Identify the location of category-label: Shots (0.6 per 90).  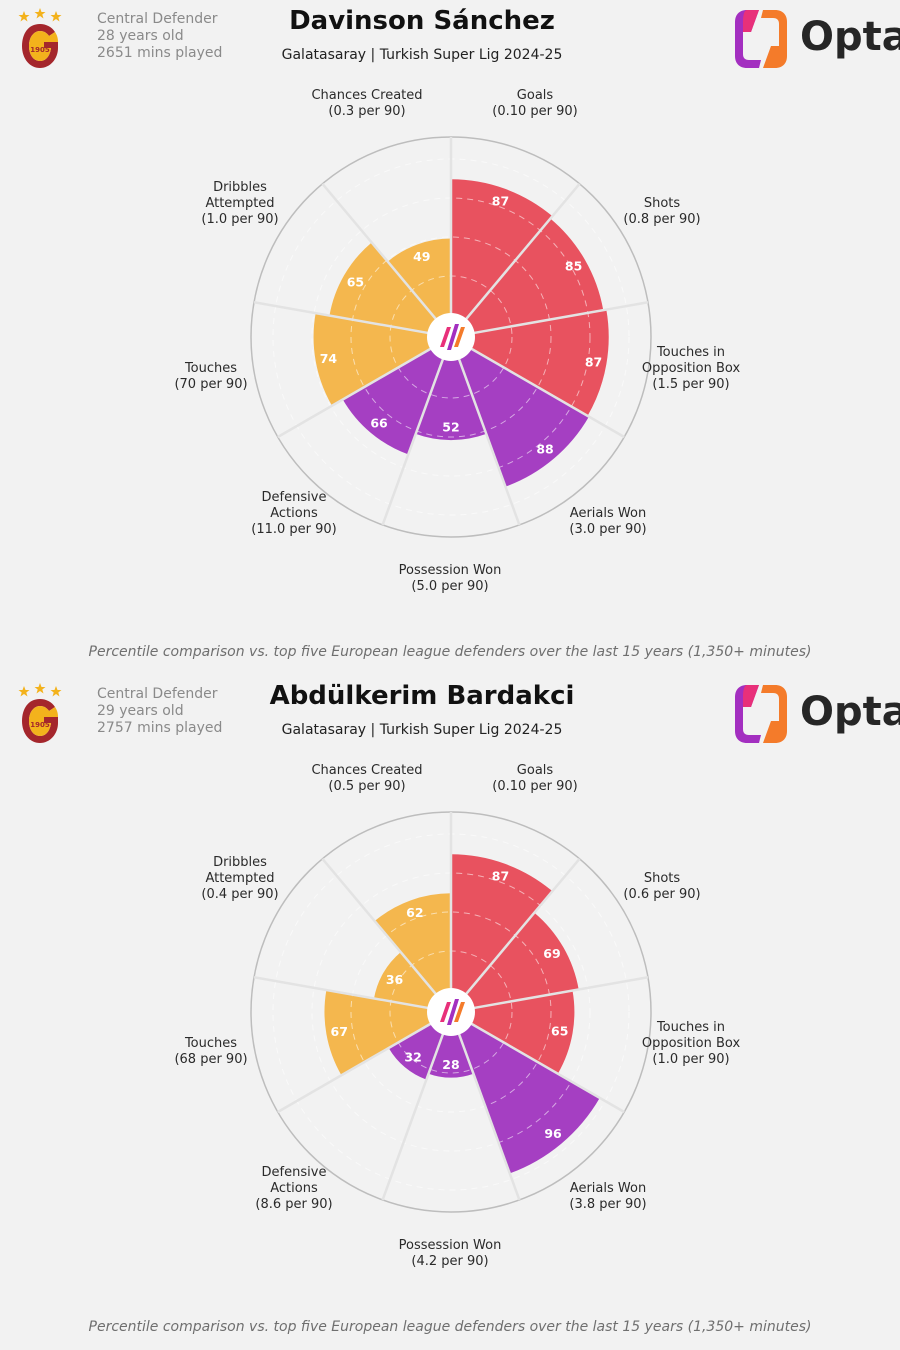
(661, 886).